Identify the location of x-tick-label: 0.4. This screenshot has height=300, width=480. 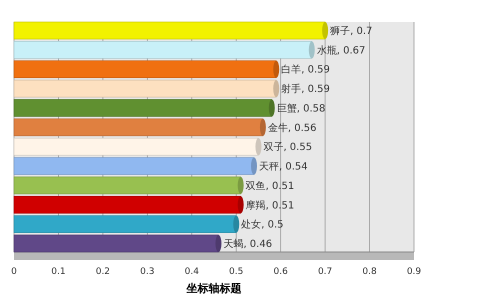
(192, 272).